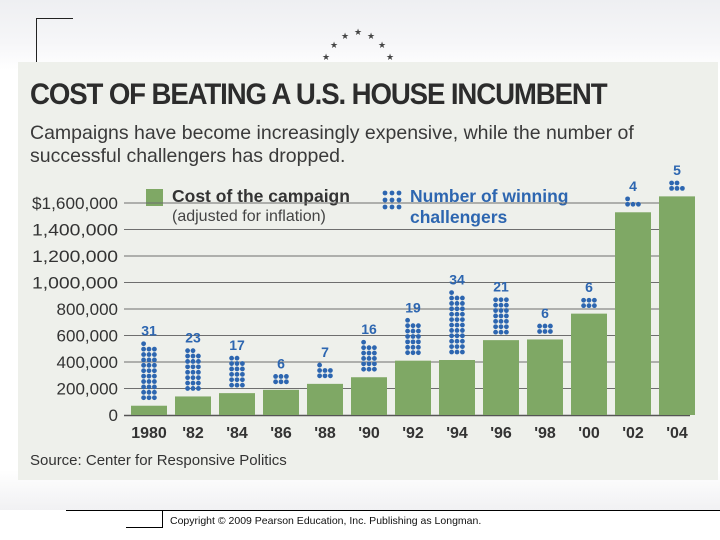  Describe the element at coordinates (457, 433) in the screenshot. I see `x-tick-label: '94` at that location.